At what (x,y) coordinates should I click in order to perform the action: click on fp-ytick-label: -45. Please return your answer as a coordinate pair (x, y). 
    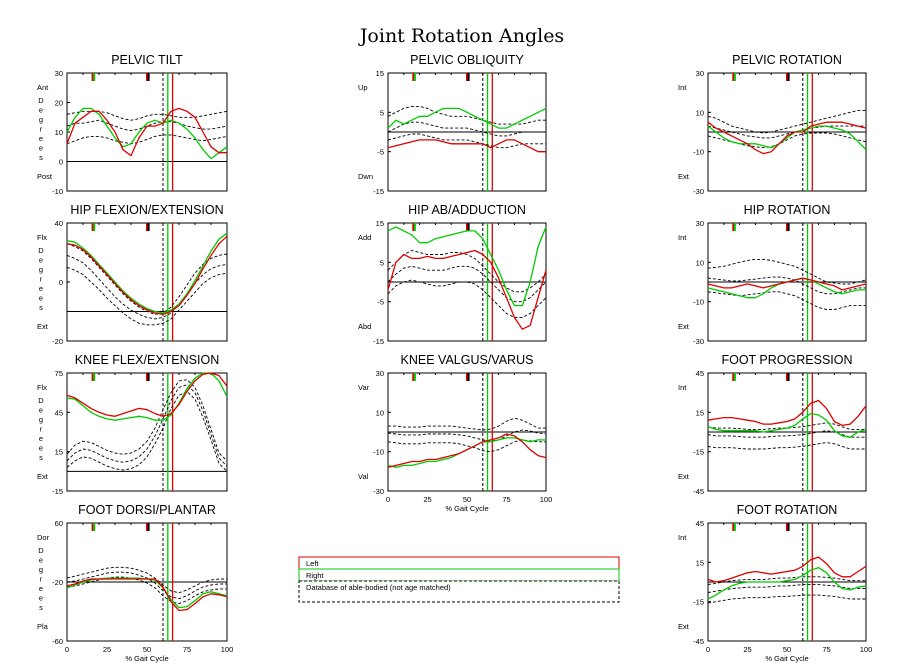
    Looking at the image, I should click on (698, 491).